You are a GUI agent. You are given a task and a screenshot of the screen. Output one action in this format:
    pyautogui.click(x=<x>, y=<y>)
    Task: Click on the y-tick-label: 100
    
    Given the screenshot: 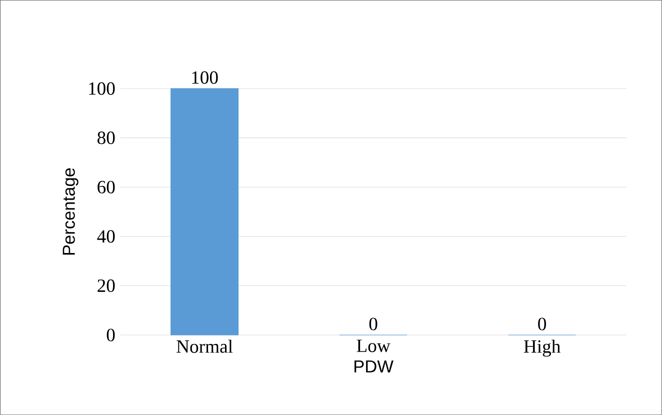 What is the action you would take?
    pyautogui.click(x=102, y=88)
    